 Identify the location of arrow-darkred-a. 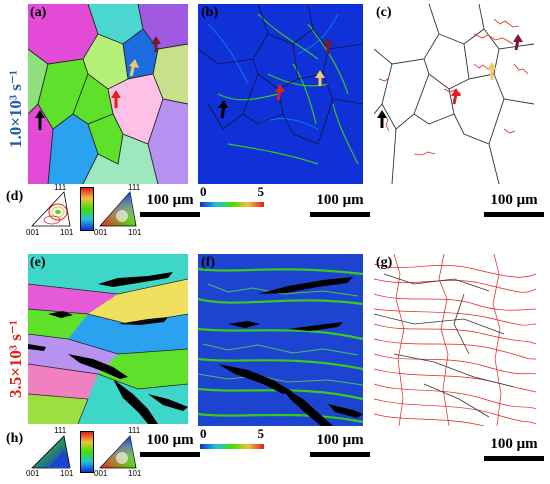
(156, 44).